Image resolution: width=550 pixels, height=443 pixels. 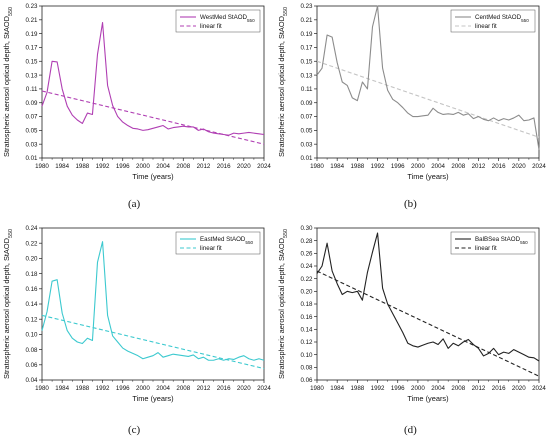 I want to click on legend-series-label: WestMed StAOD550, so click(x=227, y=18).